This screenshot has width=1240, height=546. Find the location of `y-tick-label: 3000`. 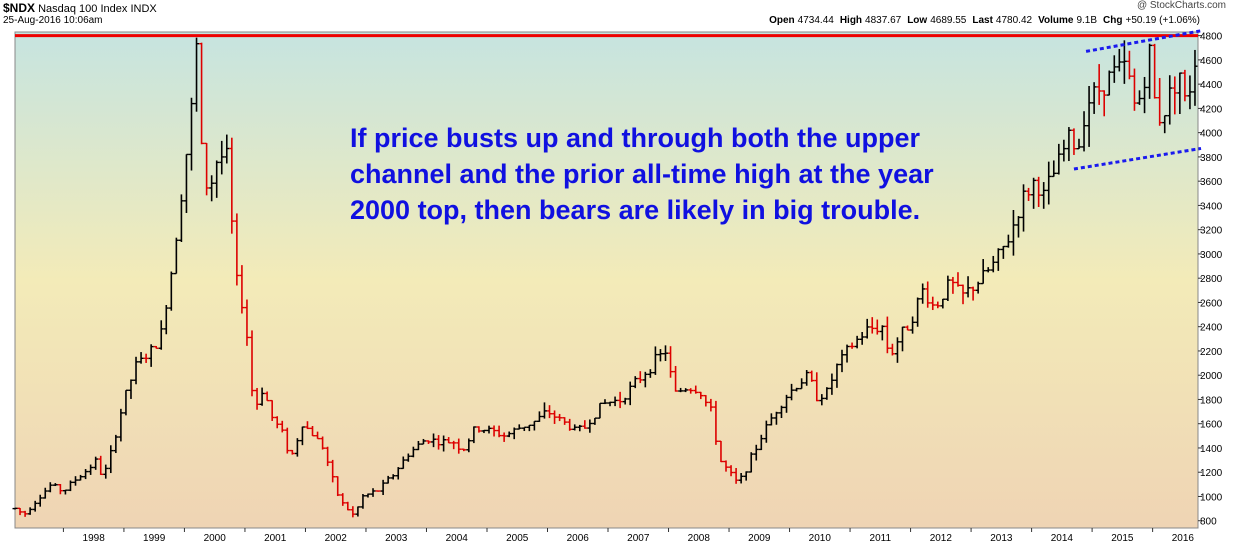

y-tick-label: 3000 is located at coordinates (1211, 255).